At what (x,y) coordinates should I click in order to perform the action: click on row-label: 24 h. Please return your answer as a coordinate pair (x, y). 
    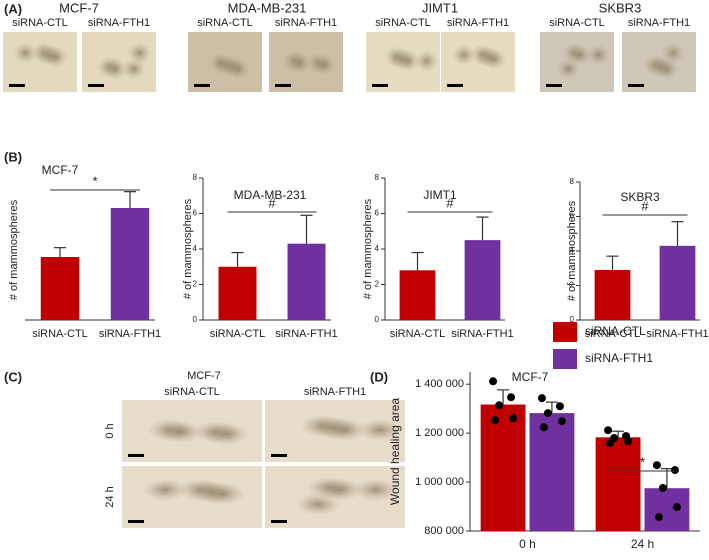
    Looking at the image, I should click on (110, 496).